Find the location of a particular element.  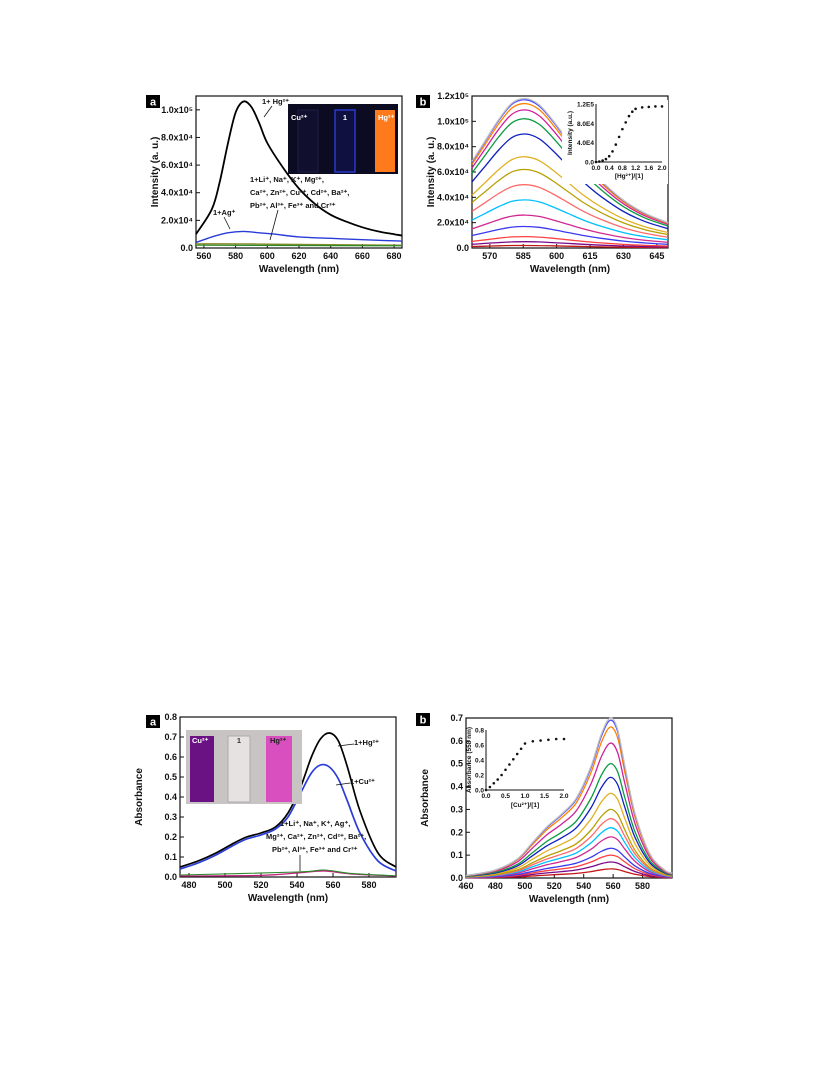

inset-x-tick-label: 1.2 is located at coordinates (635, 168).